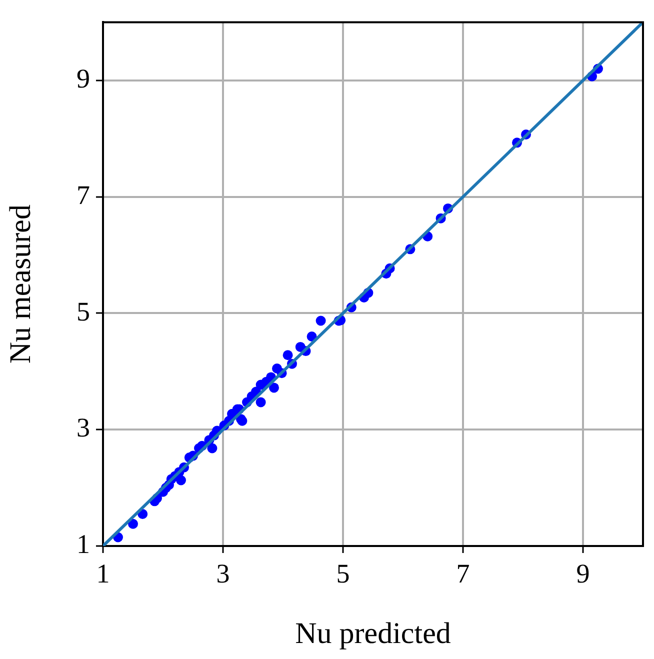  What do you see at coordinates (583, 573) in the screenshot?
I see `x-tick-label: 9` at bounding box center [583, 573].